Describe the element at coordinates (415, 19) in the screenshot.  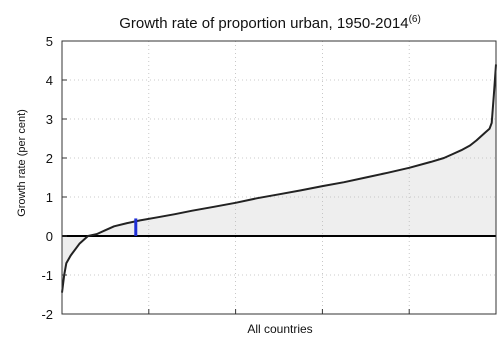
I see `chart-title-superscript: (6)` at that location.